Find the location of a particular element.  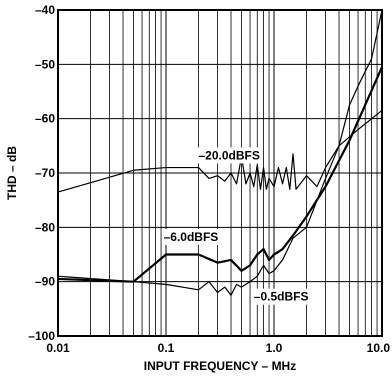

y-tick-labels: –40 –50 –60 –70 –80 –90 –100 is located at coordinates (41, 173).